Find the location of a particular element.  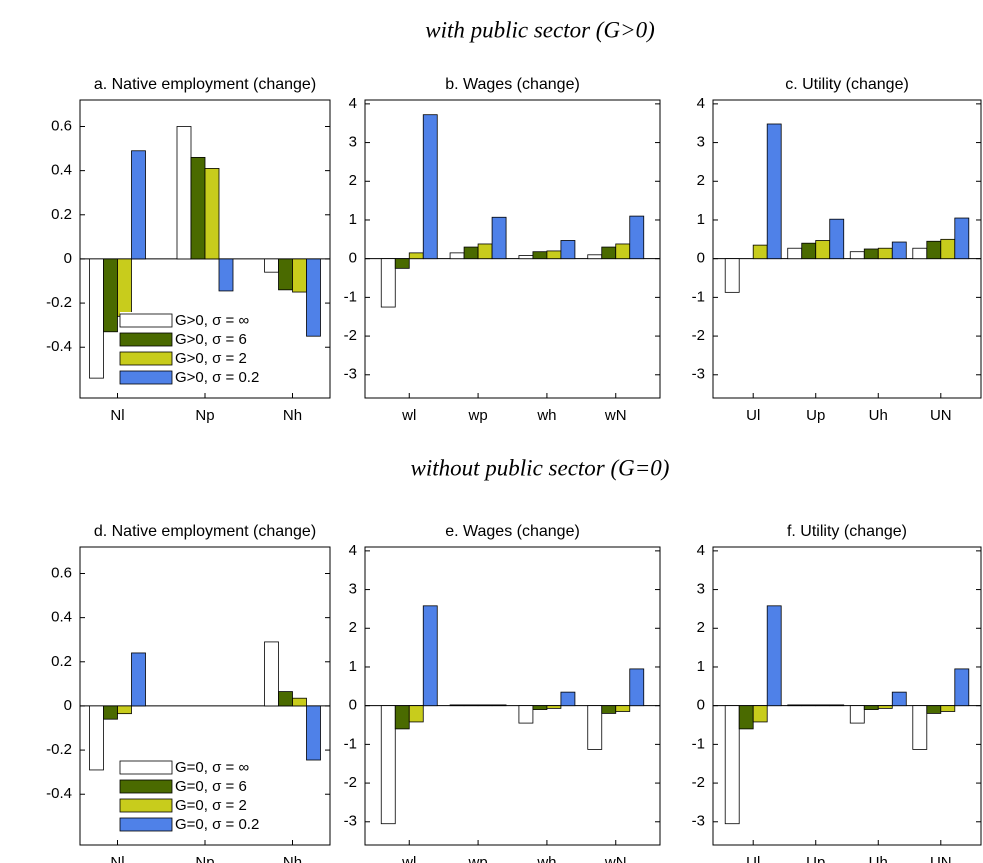

y-tick-label: -0.2 is located at coordinates (59, 302).